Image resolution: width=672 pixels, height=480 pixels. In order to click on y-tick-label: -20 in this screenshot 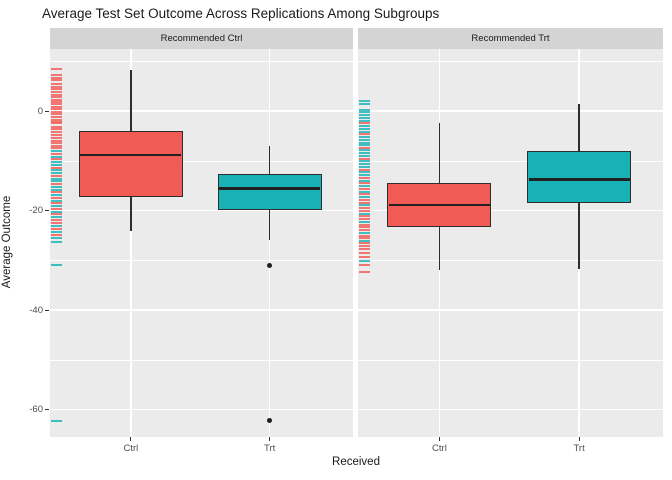, I will do `click(36, 211)`.